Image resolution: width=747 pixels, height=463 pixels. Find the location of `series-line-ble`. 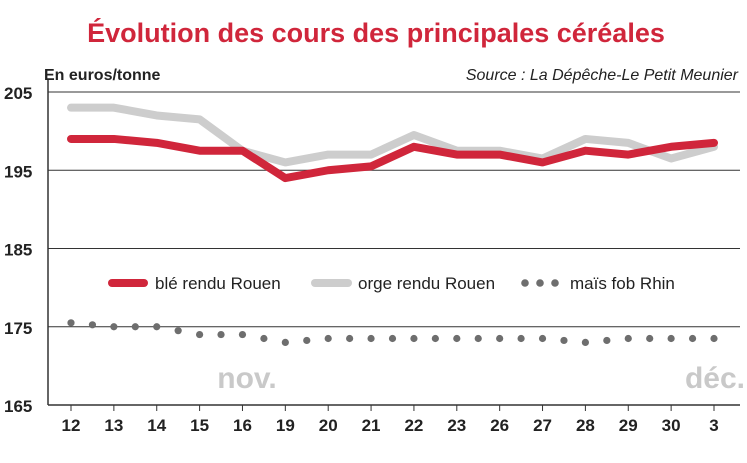

series-line-ble is located at coordinates (392, 158).